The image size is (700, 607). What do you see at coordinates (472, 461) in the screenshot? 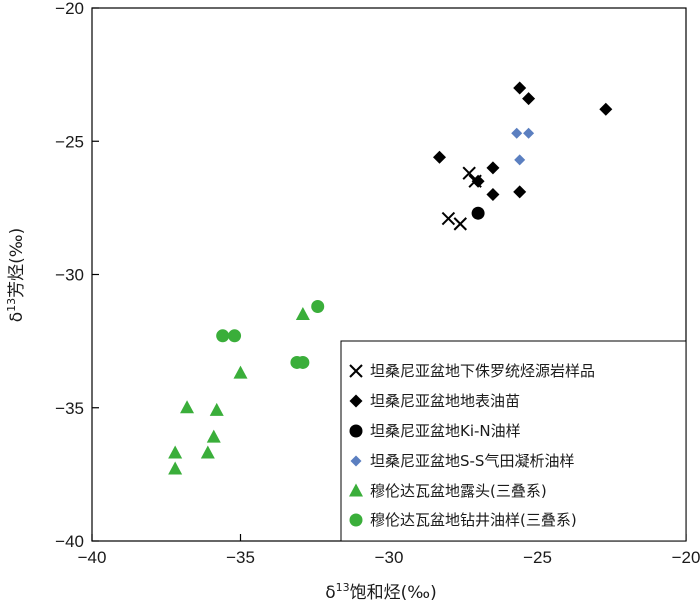
I see `legend-label-ss-condensate: 坦桑尼亚盆地S-S气田凝析油样` at bounding box center [472, 461].